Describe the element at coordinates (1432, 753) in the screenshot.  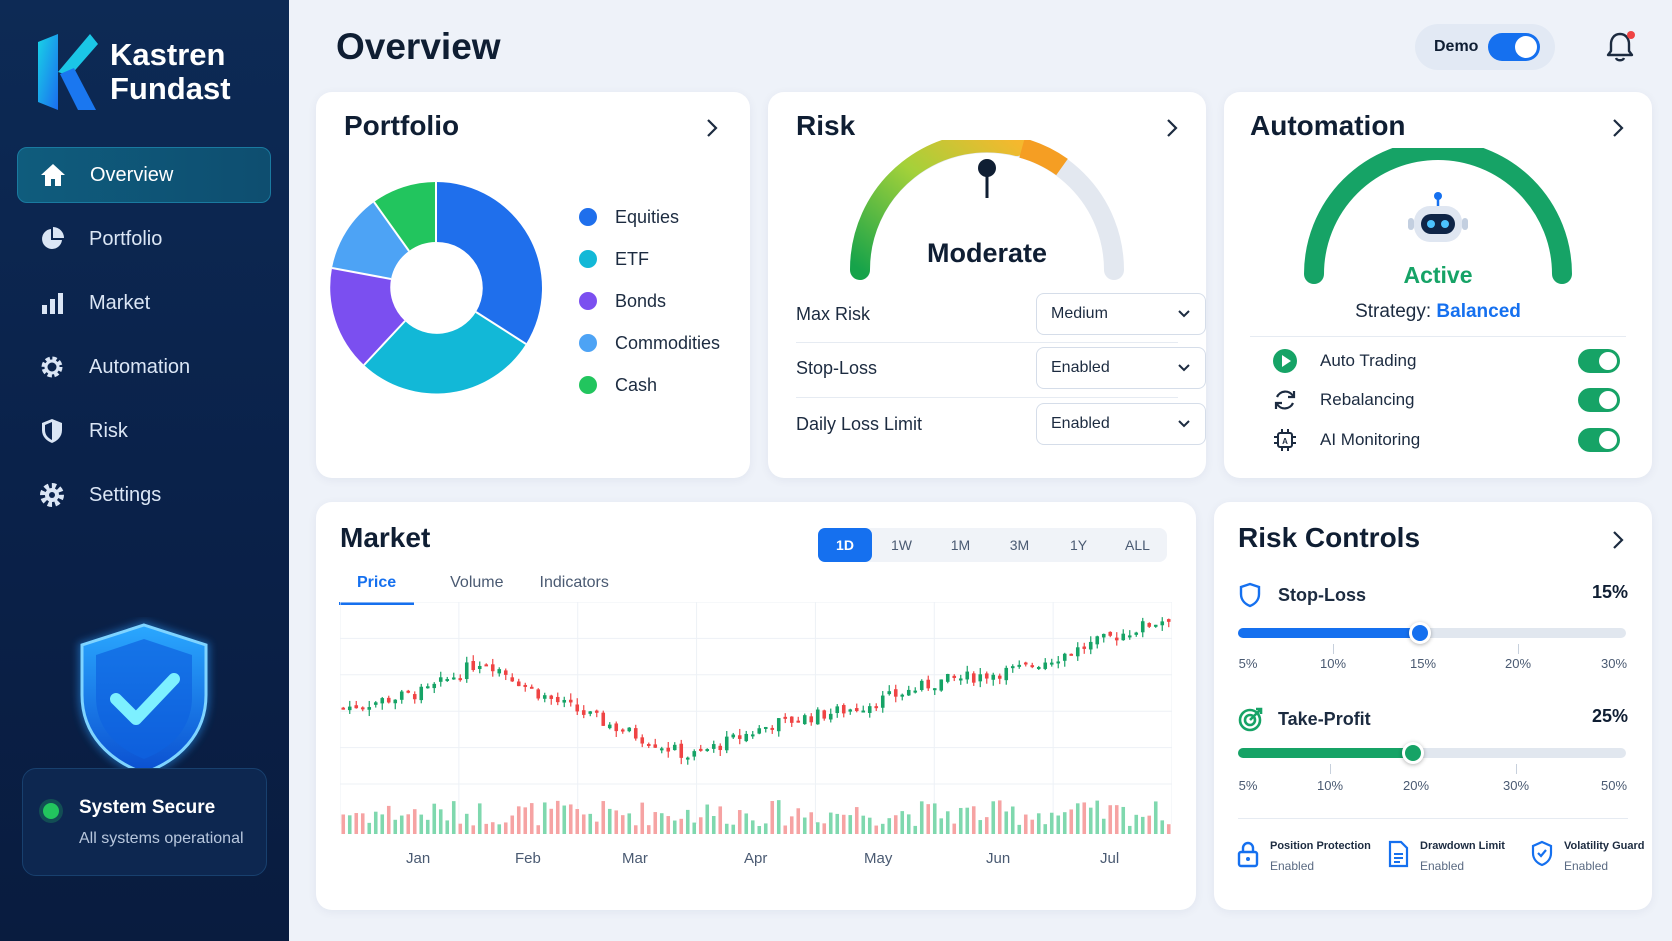
I see `take-profit-slider` at that location.